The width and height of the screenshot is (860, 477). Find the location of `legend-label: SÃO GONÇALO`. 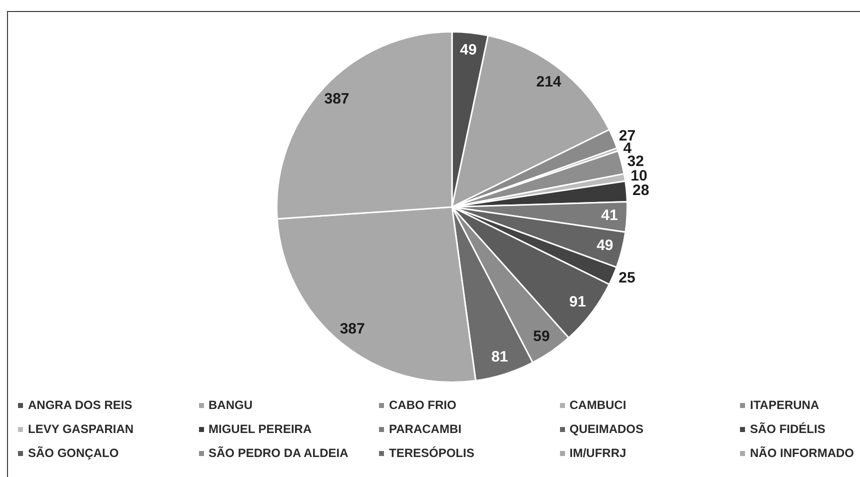

legend-label: SÃO GONÇALO is located at coordinates (73, 453).